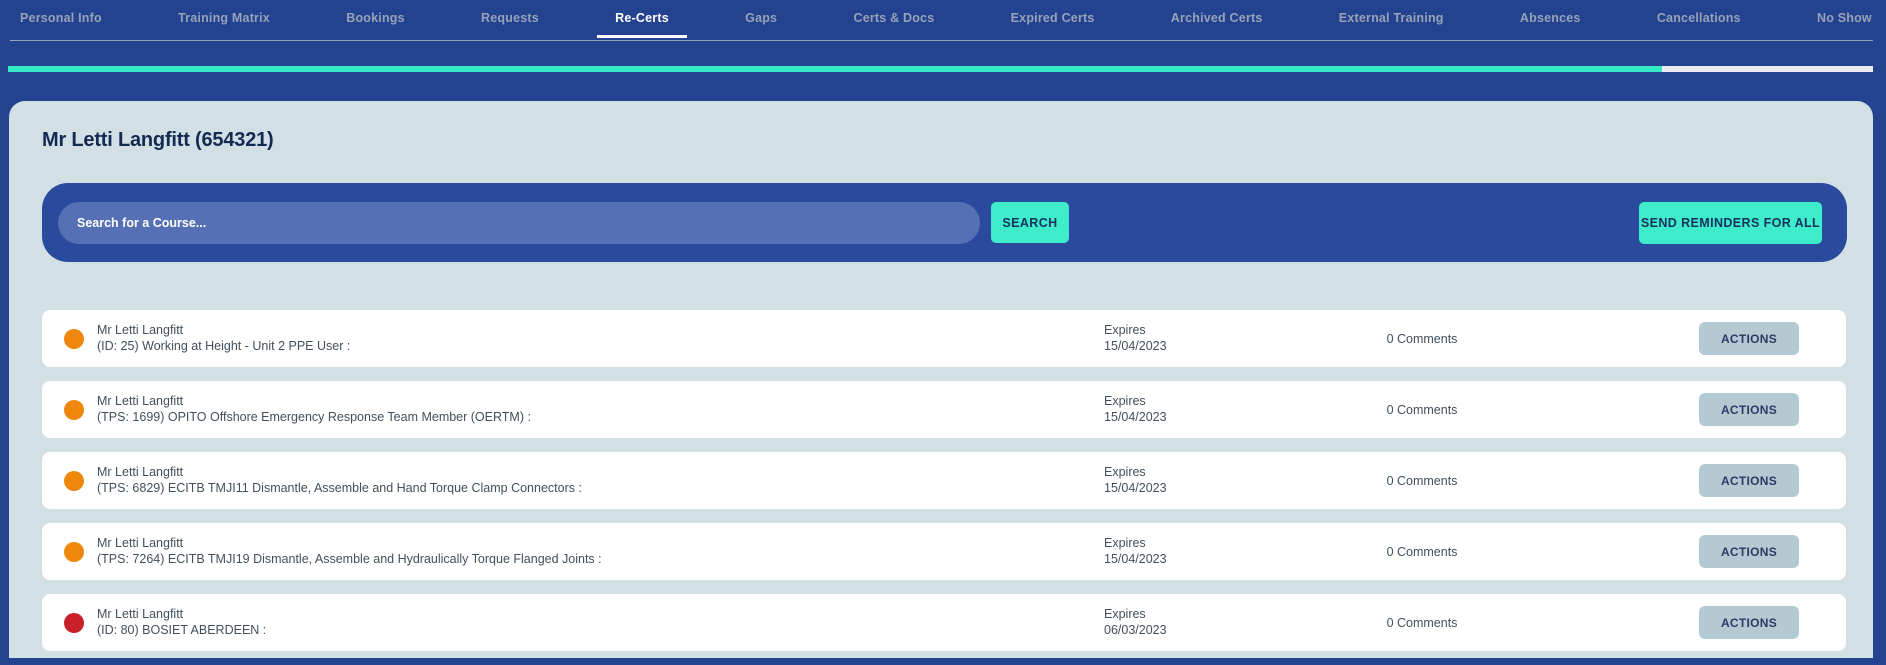 This screenshot has width=1886, height=665. What do you see at coordinates (894, 18) in the screenshot?
I see `tab-certs-docs: Certs & Docs` at bounding box center [894, 18].